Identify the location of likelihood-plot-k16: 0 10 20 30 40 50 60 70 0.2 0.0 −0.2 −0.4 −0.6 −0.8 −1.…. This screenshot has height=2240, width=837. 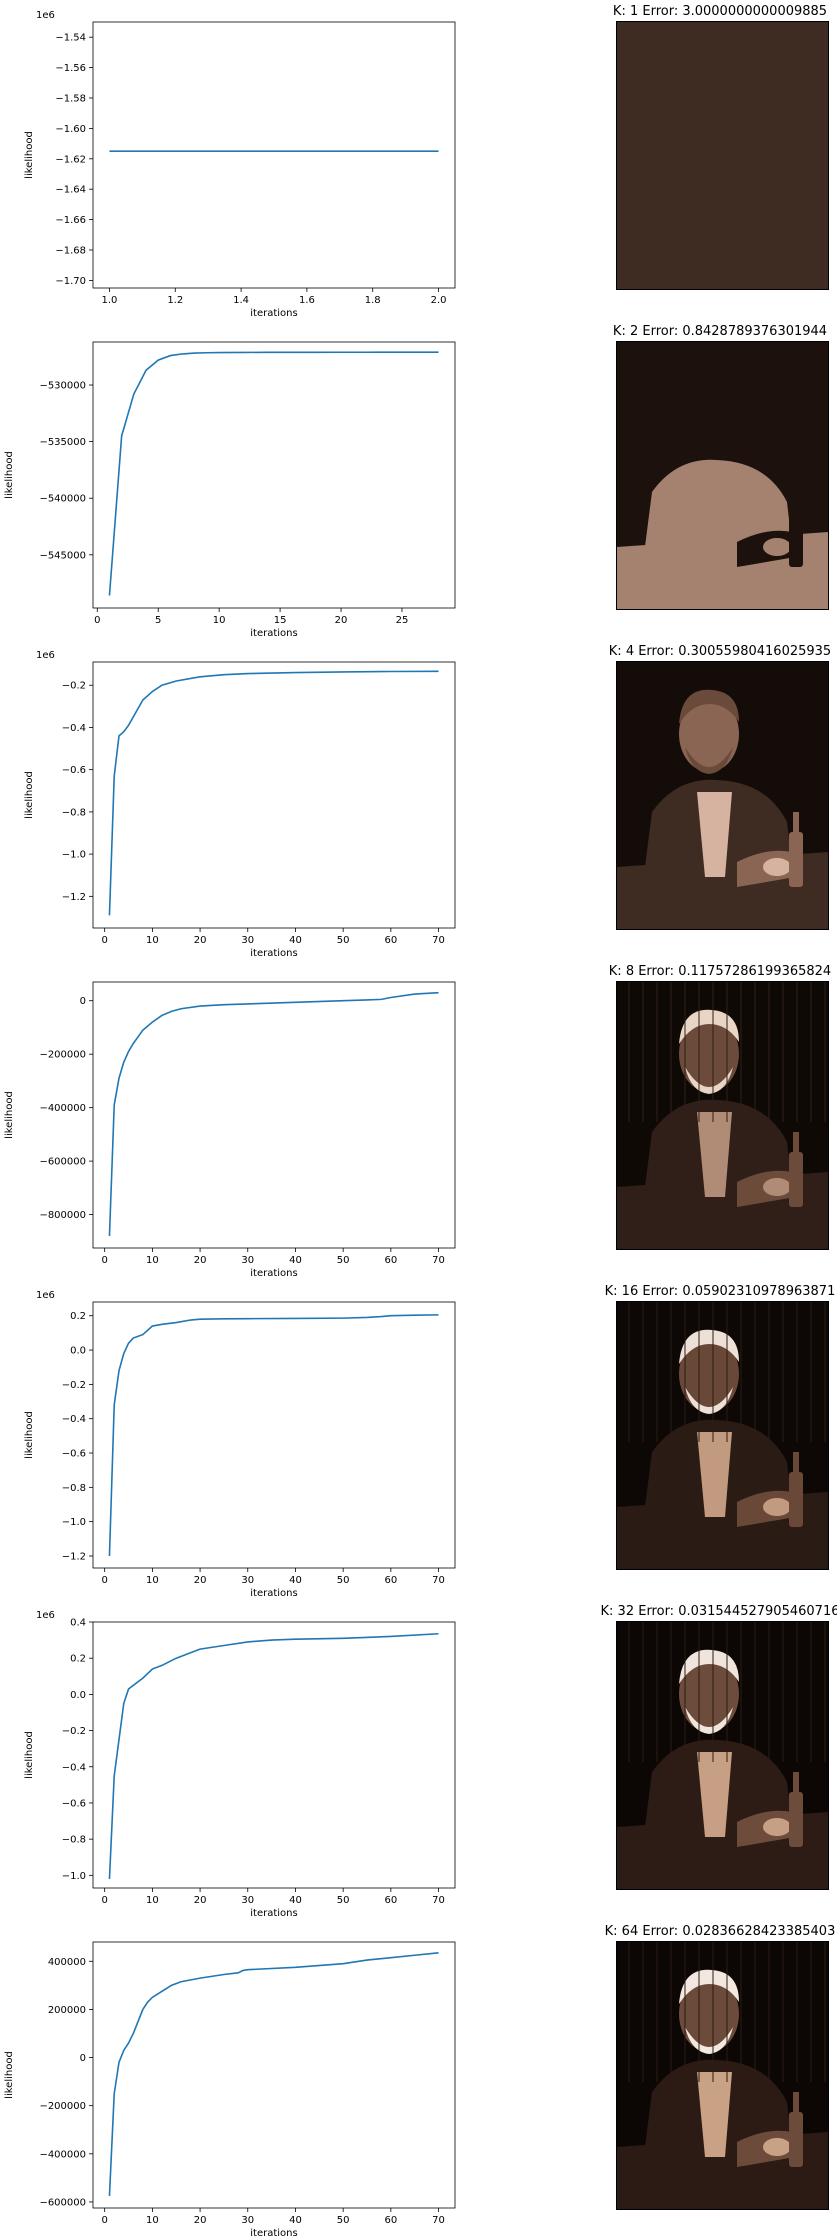
(240, 1444).